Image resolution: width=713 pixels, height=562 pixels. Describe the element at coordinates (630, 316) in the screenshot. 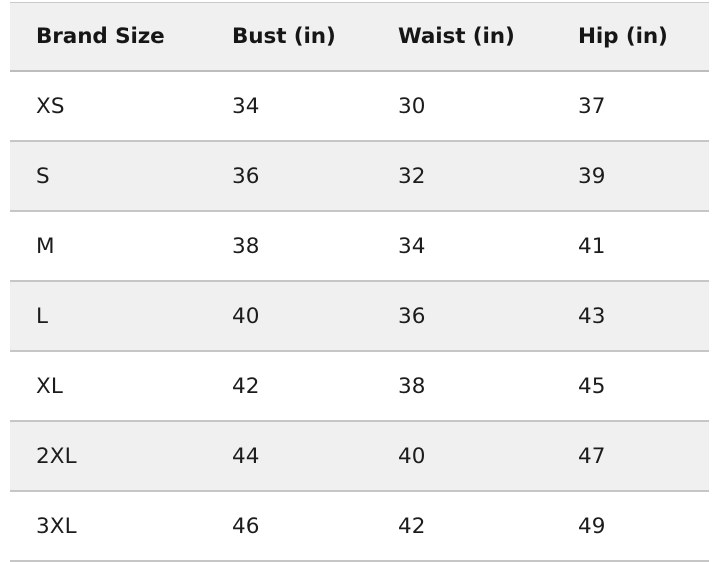

I see `cell-hip: 43` at that location.